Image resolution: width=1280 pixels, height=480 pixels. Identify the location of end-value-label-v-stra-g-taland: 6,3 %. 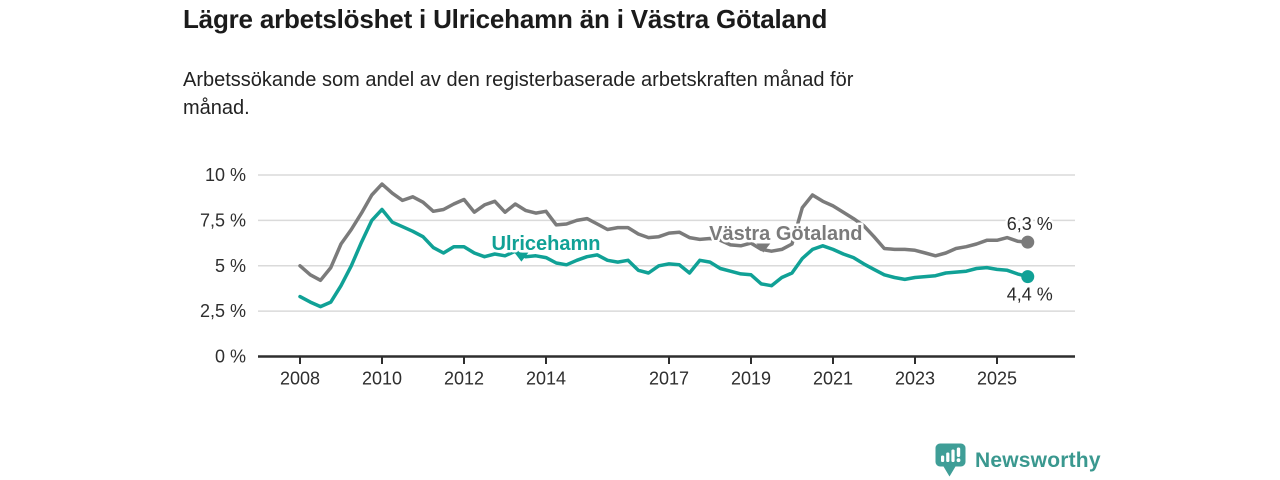
(1030, 224).